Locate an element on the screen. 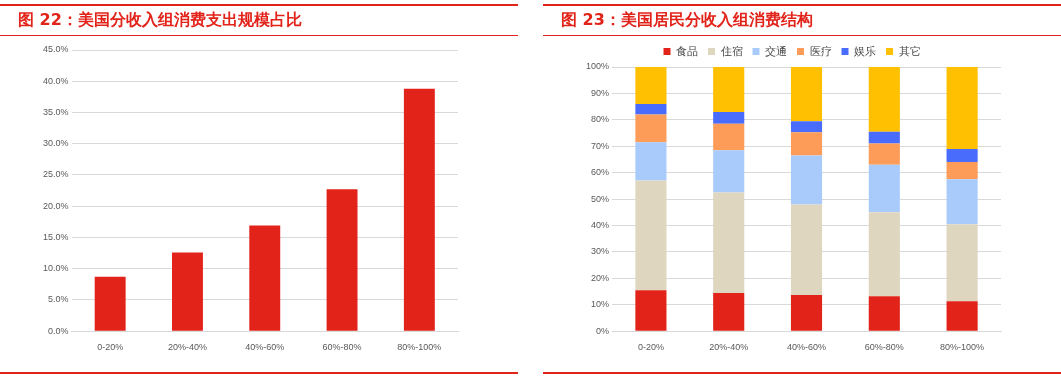 This screenshot has width=1061, height=379. y-tick-label: 30.0% is located at coordinates (55, 143).